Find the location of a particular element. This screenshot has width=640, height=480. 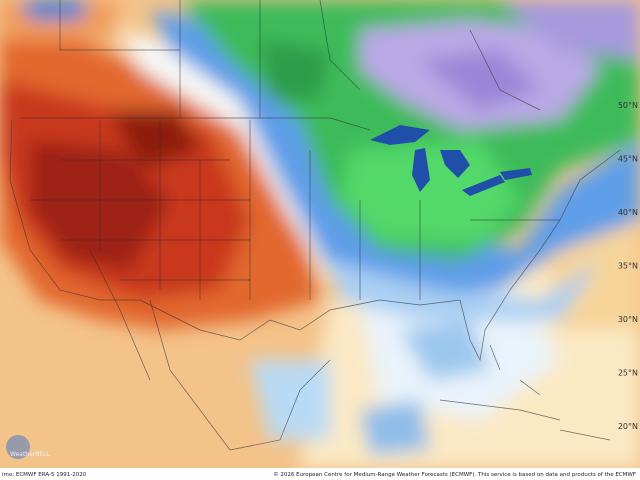

footer-bar is located at coordinates (320, 474).